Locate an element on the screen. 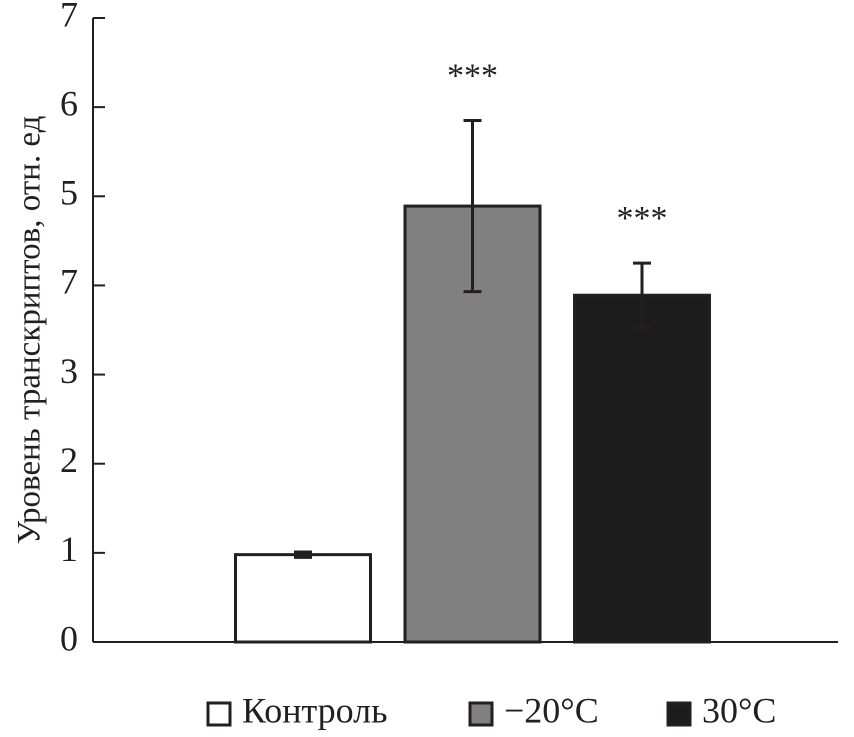  legend-label: Контроль is located at coordinates (315, 710).